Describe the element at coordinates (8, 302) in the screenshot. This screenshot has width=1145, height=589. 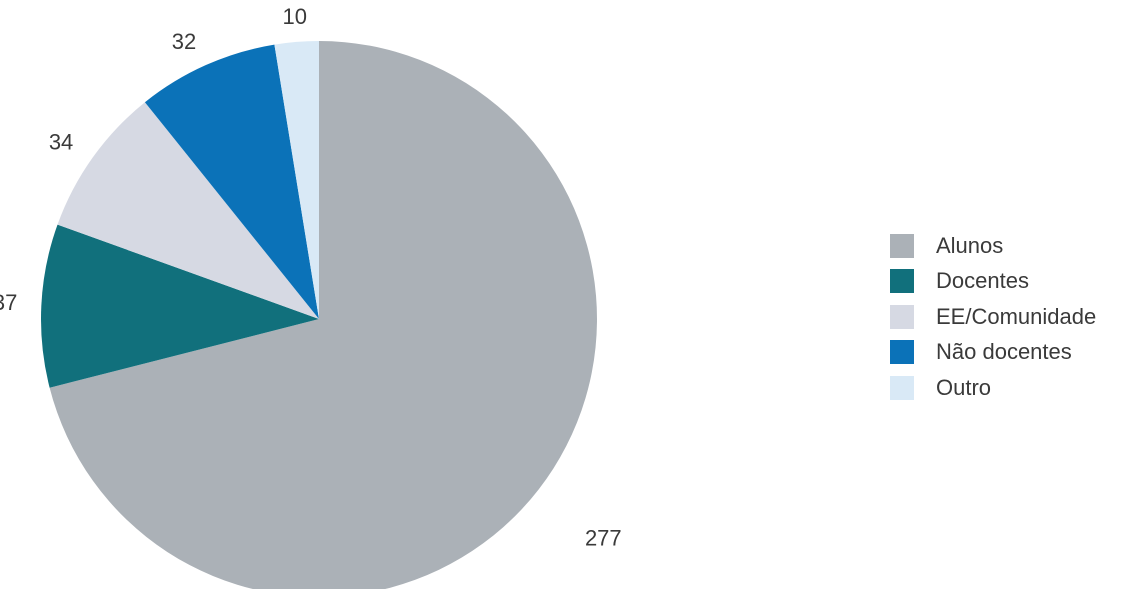
I see `data-label-docentes: 37` at that location.